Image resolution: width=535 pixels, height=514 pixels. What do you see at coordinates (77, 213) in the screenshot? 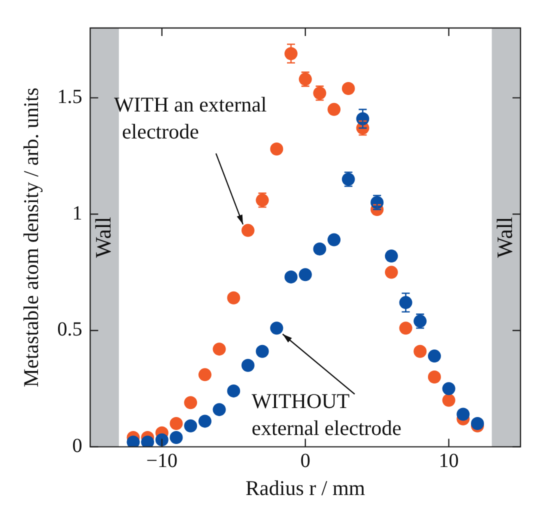
I see `y-tick-label: 1` at bounding box center [77, 213].